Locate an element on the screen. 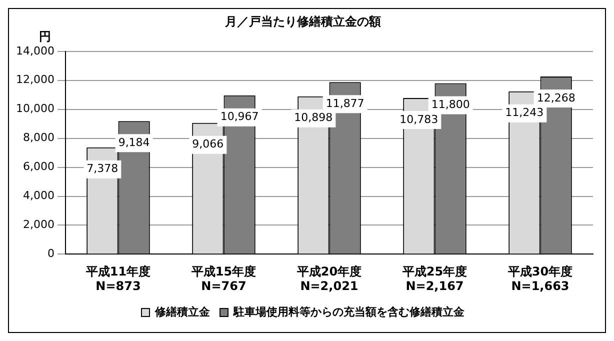 This screenshot has width=614, height=341. data-label: 7,378 is located at coordinates (102, 169).